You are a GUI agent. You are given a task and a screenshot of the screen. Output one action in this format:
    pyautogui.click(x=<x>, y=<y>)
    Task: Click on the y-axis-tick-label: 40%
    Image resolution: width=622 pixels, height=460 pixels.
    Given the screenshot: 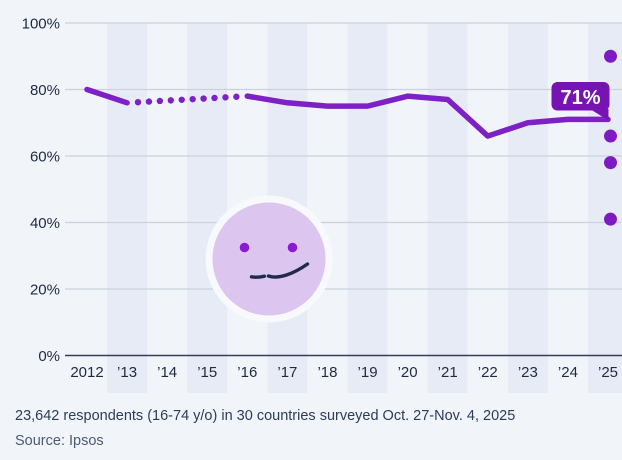 What is the action you would take?
    pyautogui.click(x=45, y=223)
    